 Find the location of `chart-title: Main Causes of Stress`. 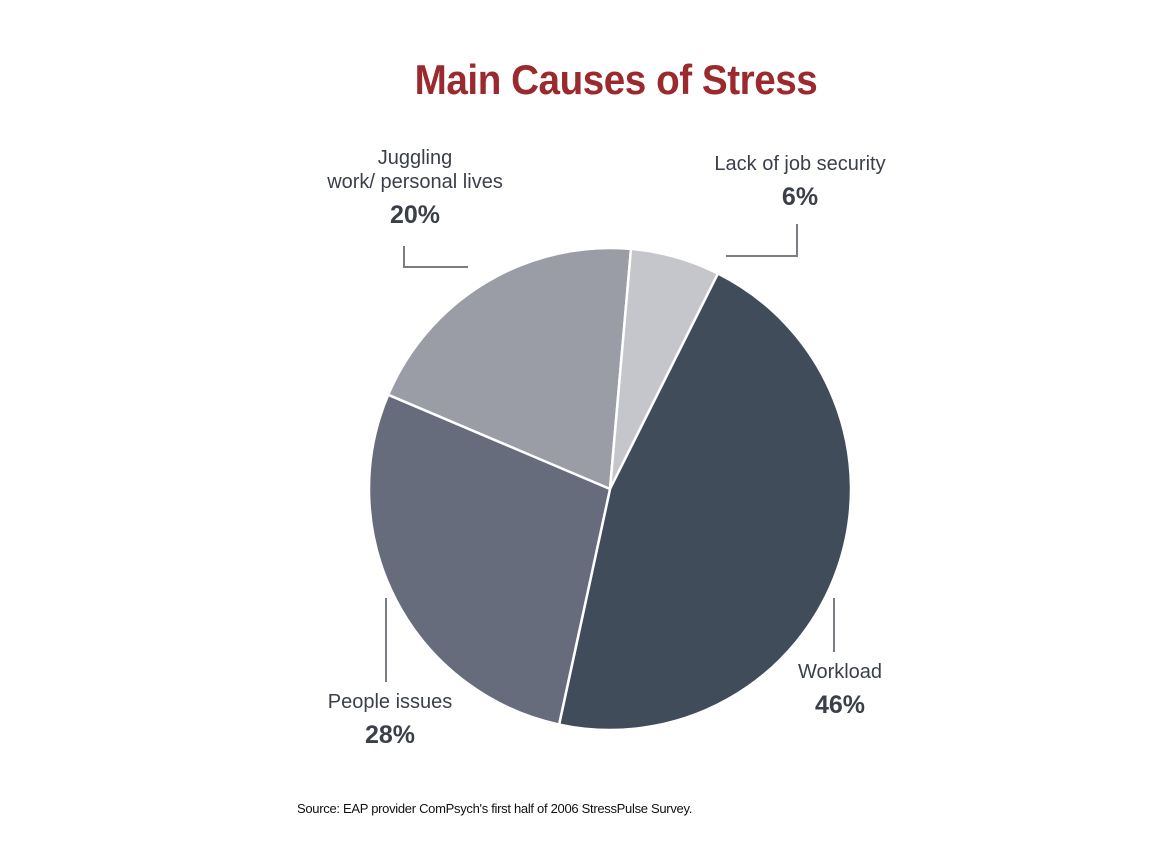

chart-title: Main Causes of Stress is located at coordinates (616, 79).